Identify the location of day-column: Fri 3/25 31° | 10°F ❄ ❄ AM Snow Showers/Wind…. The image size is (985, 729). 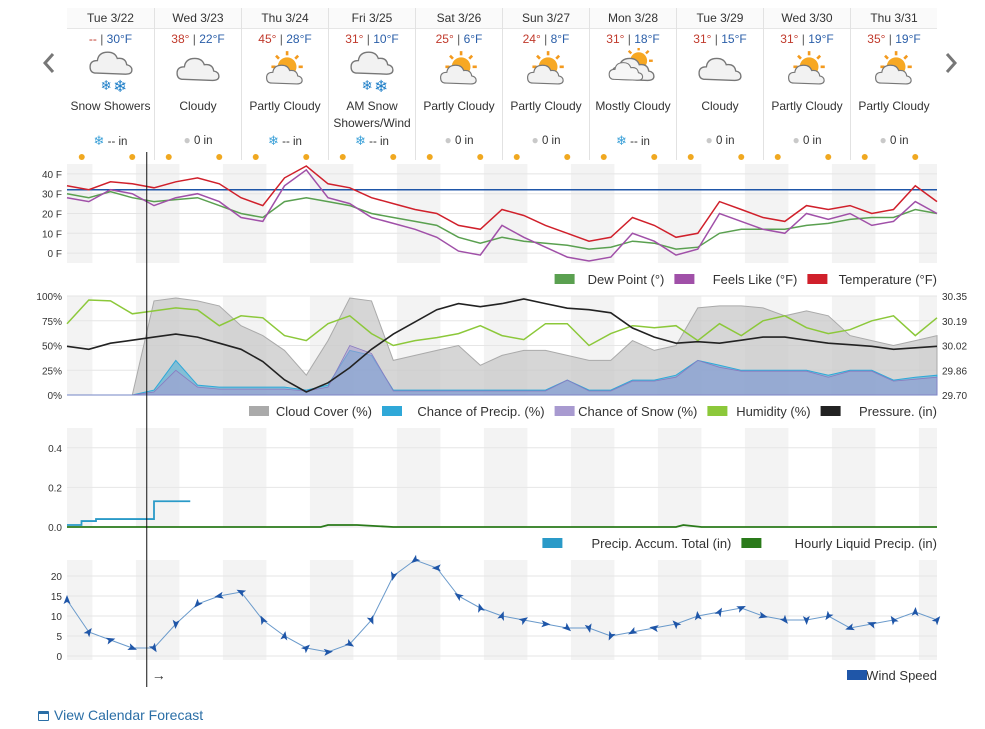
(371, 84).